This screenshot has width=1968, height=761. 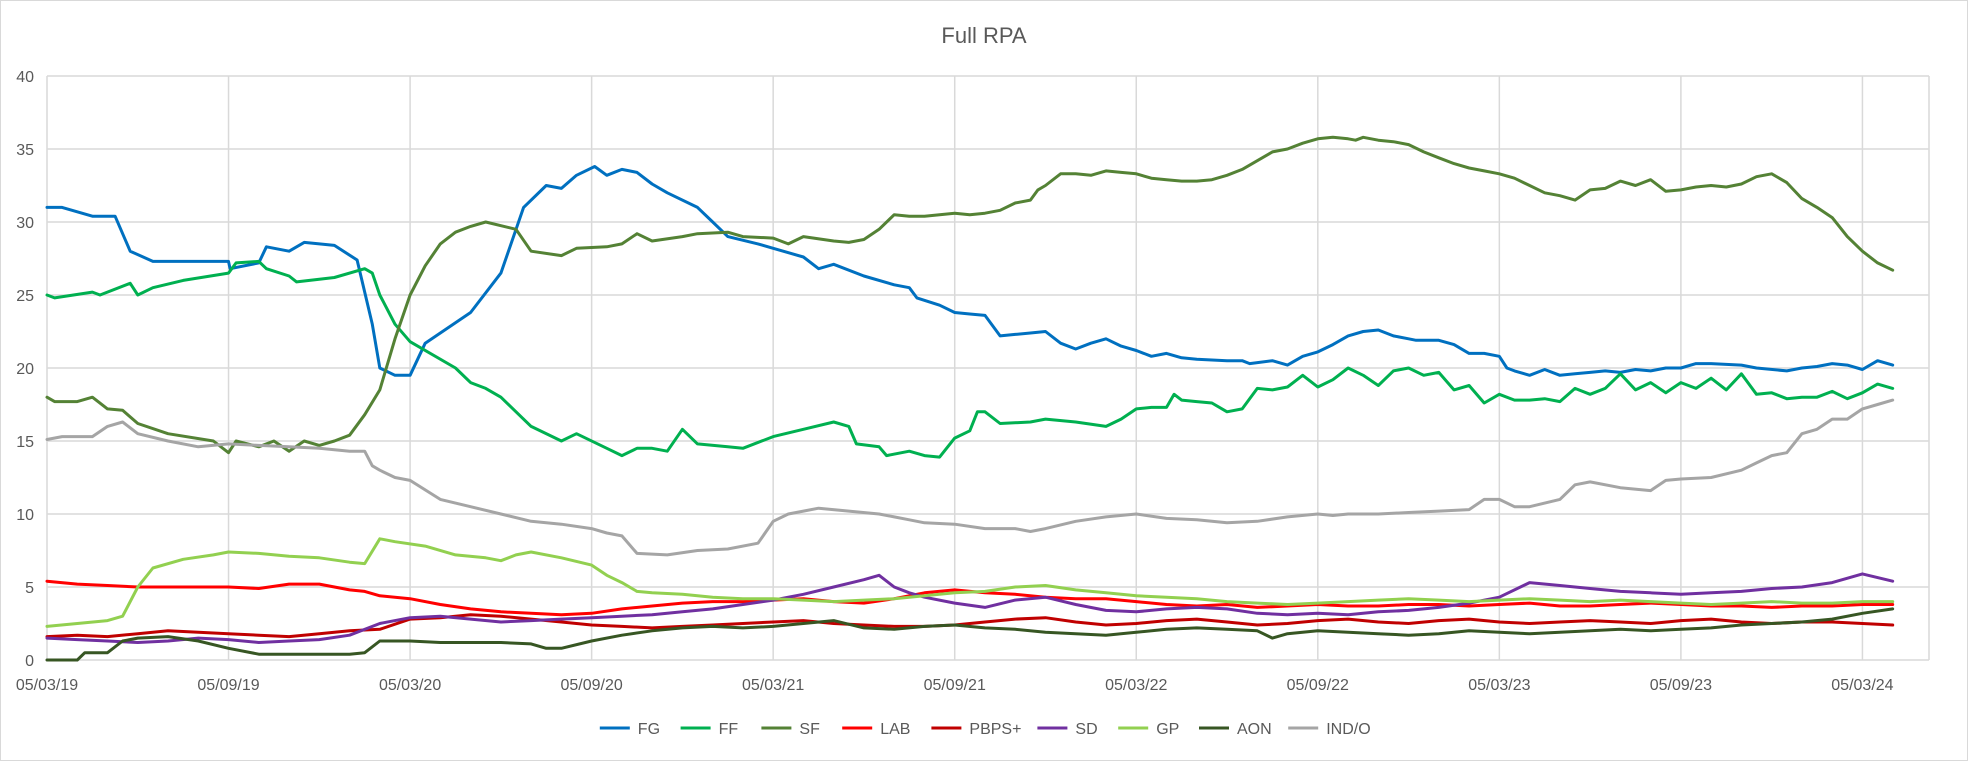 I want to click on legend-item-ind-o: IND/O, so click(x=1329, y=729).